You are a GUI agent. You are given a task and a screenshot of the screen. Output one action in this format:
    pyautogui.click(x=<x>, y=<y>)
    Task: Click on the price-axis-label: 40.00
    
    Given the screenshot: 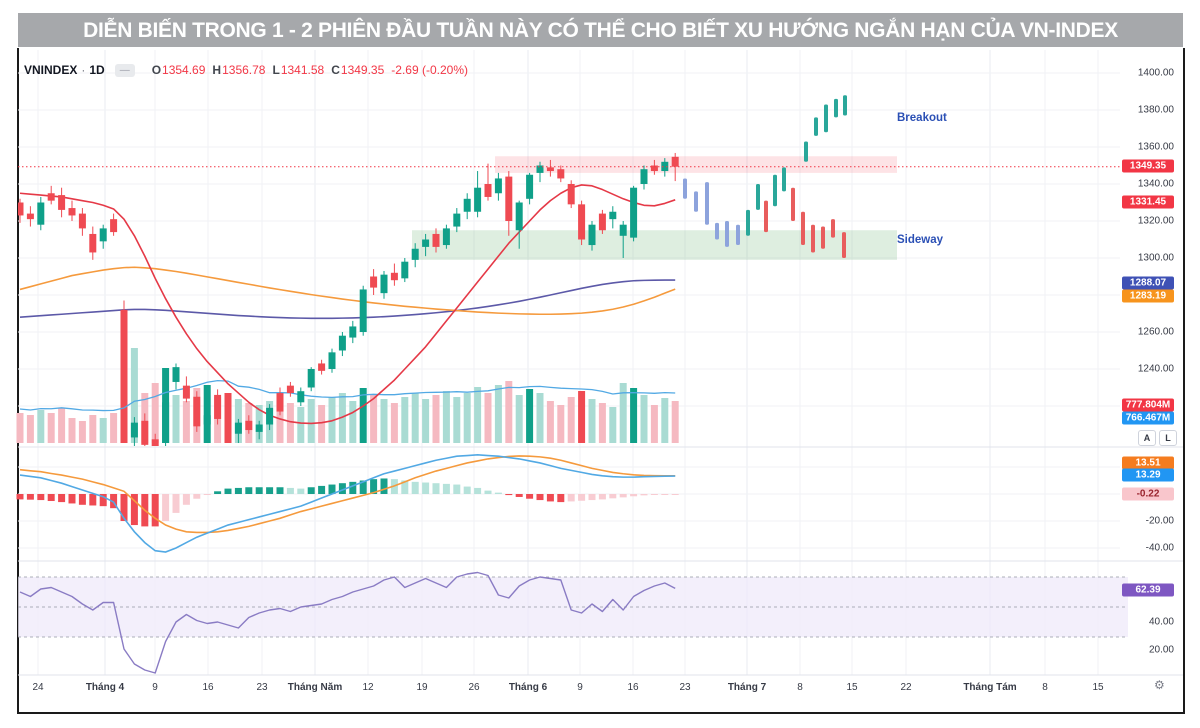 What is the action you would take?
    pyautogui.click(x=1161, y=622)
    